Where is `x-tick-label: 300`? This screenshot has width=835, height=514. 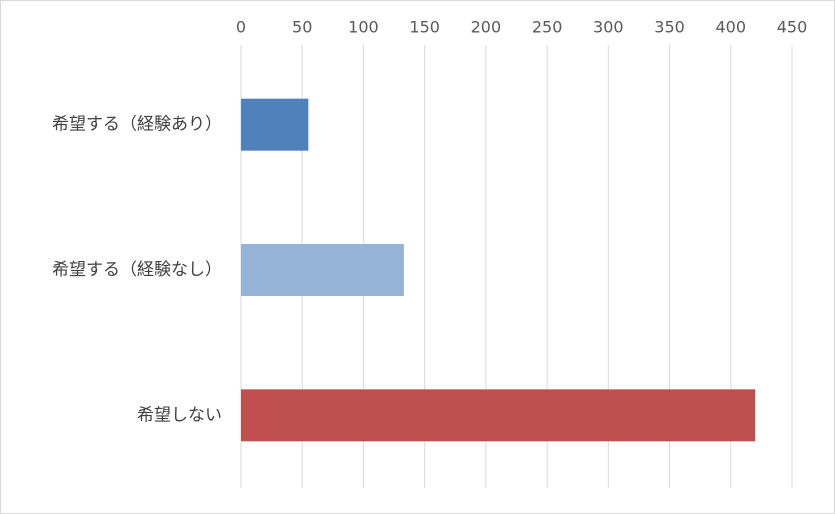
x-tick-label: 300 is located at coordinates (608, 27).